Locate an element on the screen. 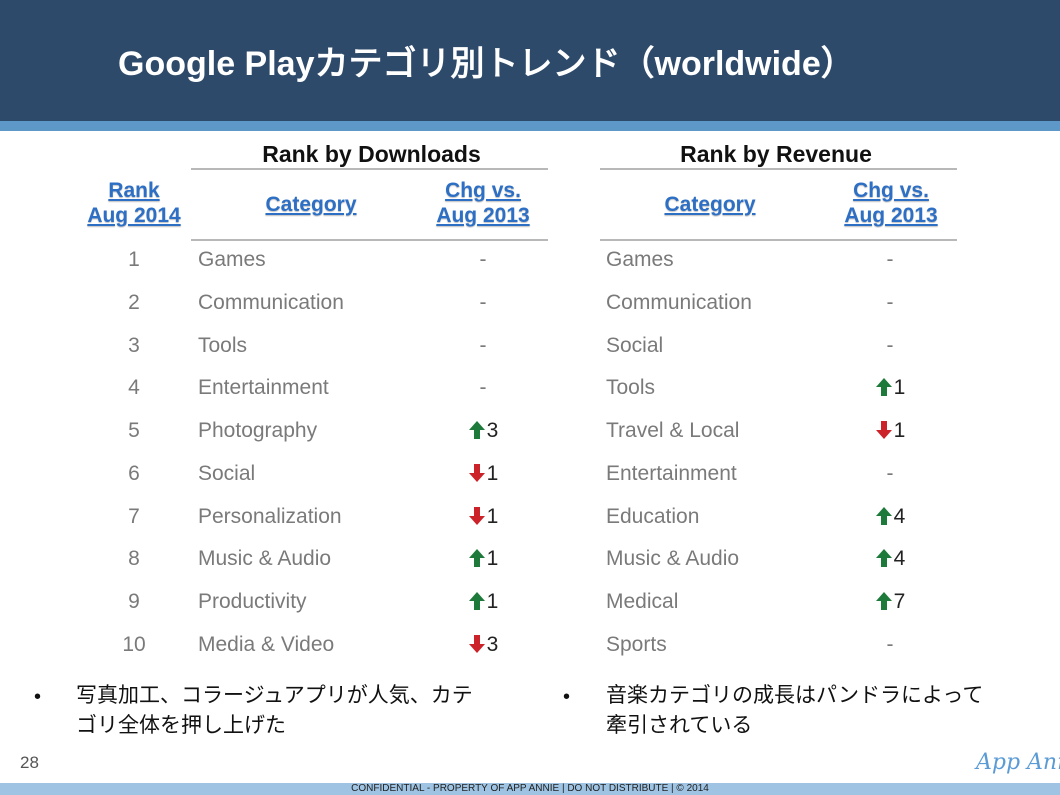 The image size is (1060, 795). downloads-chg-header-line1: Chg vs. is located at coordinates (483, 190).